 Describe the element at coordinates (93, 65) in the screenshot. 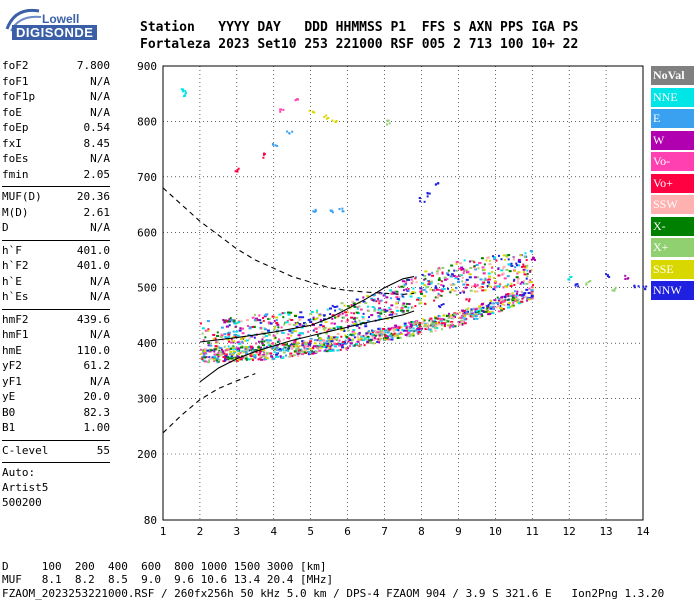

I see `param-value: 7.800` at that location.